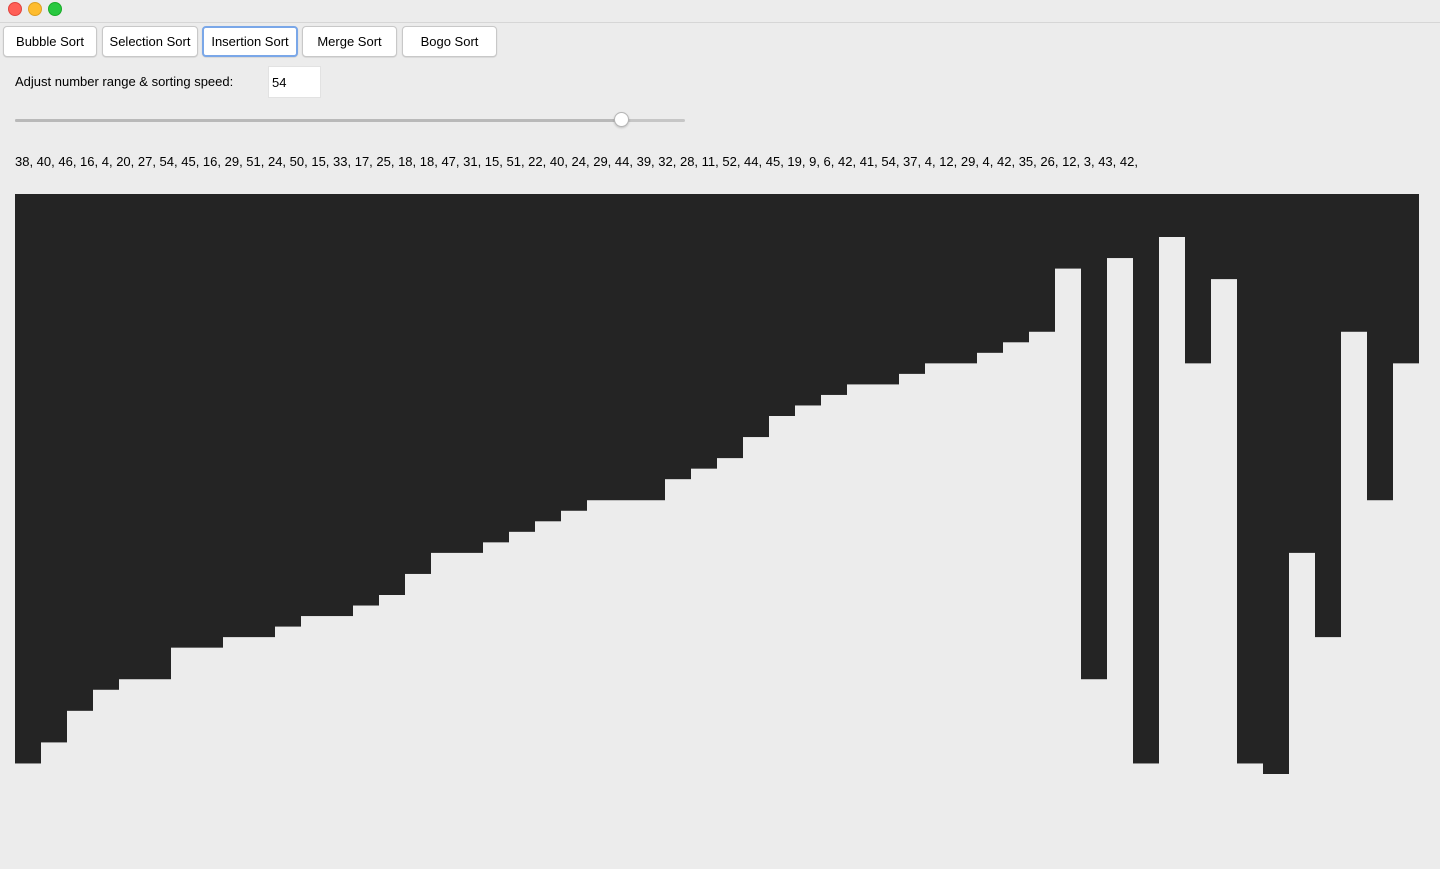 Image resolution: width=1440 pixels, height=869 pixels. Describe the element at coordinates (449, 41) in the screenshot. I see `bogo-sort-button: Bogo Sort` at that location.